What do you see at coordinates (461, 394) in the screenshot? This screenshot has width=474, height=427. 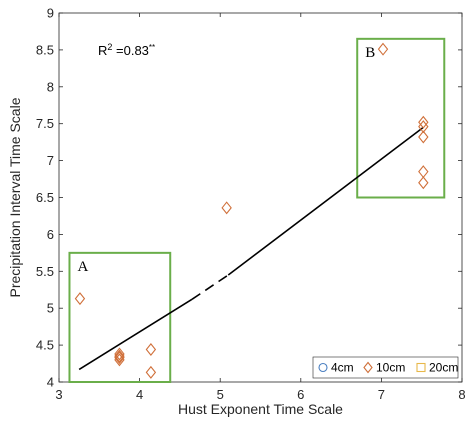 I see `x-tick-label: 8` at bounding box center [461, 394].